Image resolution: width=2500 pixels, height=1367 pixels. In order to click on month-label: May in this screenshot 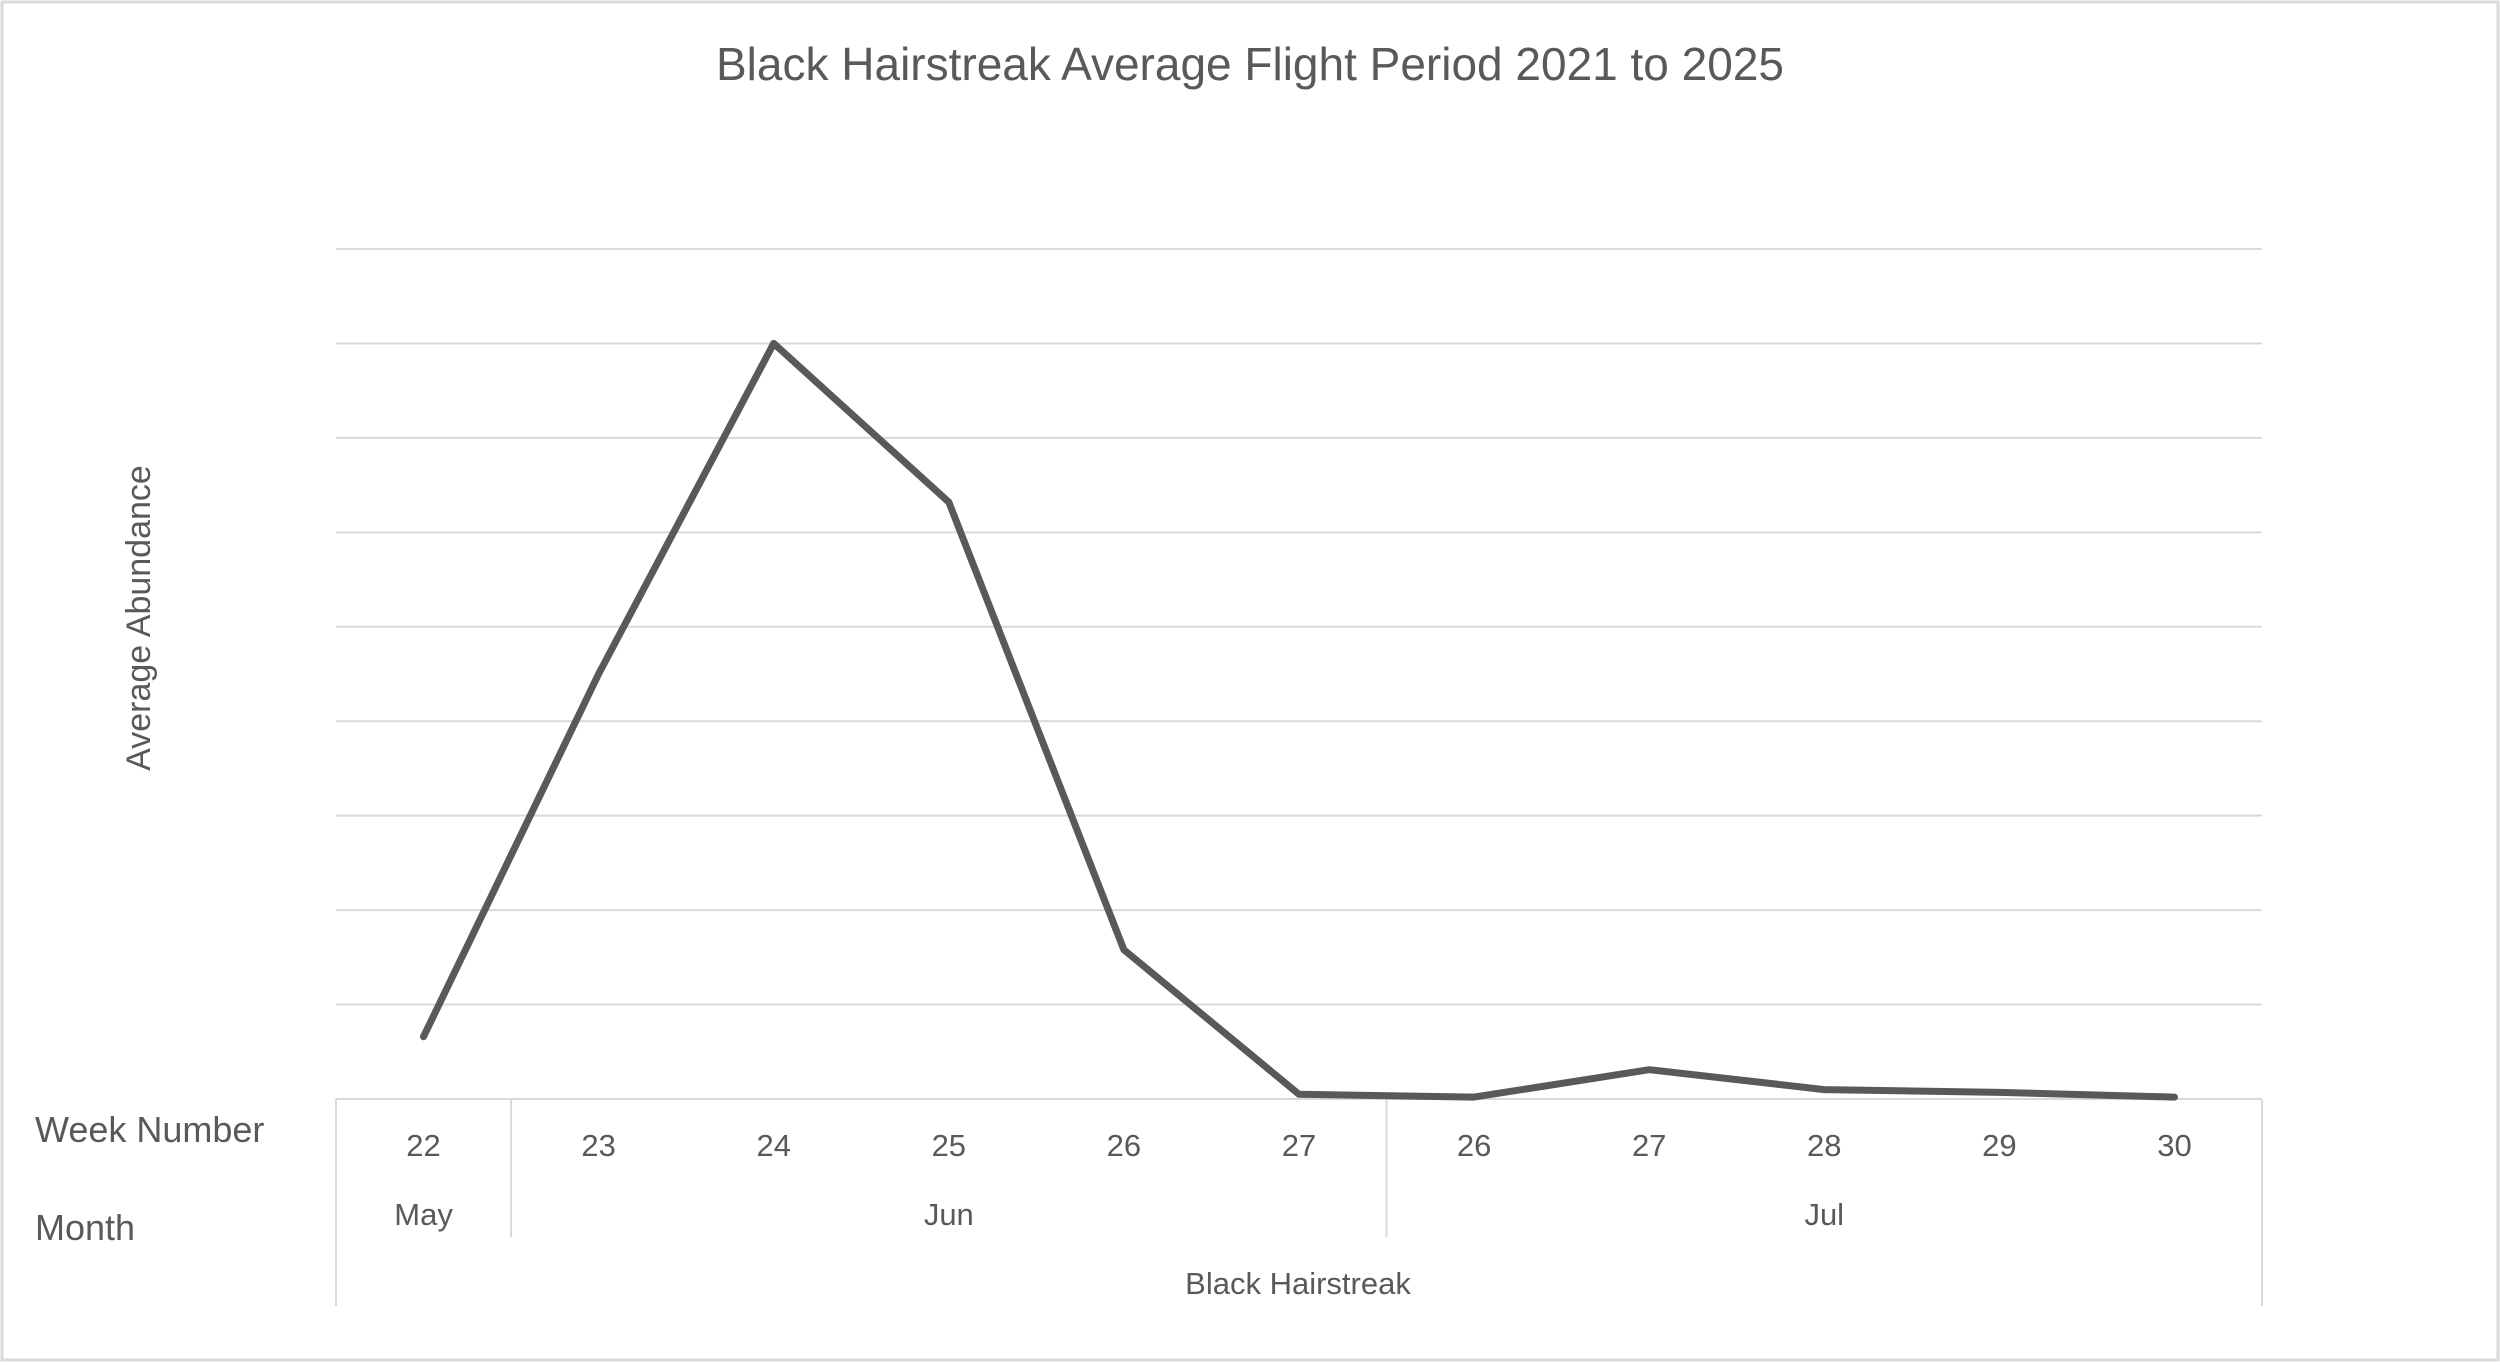, I will do `click(423, 1214)`.